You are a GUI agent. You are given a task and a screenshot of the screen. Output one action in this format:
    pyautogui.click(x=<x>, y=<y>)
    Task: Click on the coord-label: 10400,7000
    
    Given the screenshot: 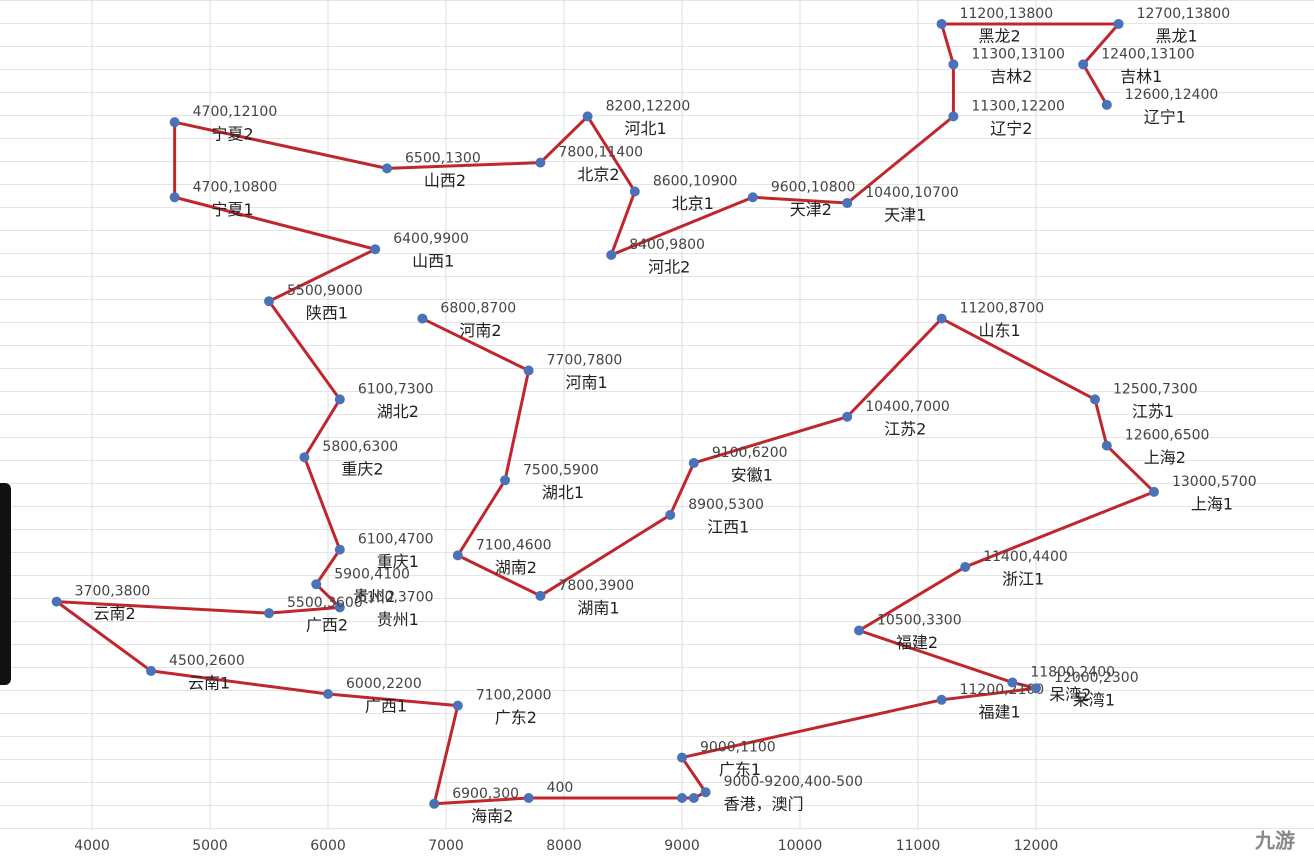 What is the action you would take?
    pyautogui.click(x=907, y=407)
    